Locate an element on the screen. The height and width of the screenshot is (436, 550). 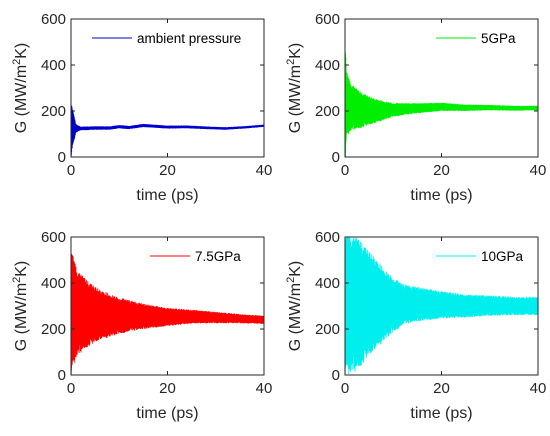
data-series-5gpa is located at coordinates (441, 102).